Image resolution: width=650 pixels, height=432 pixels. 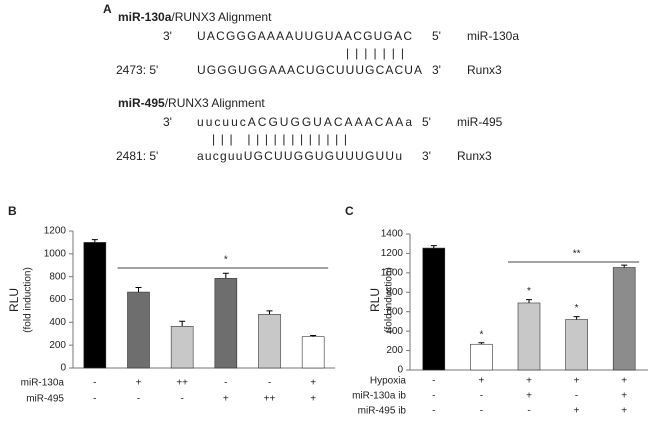 I want to click on pairs: ||| ||||||||||||, so click(x=279, y=139).